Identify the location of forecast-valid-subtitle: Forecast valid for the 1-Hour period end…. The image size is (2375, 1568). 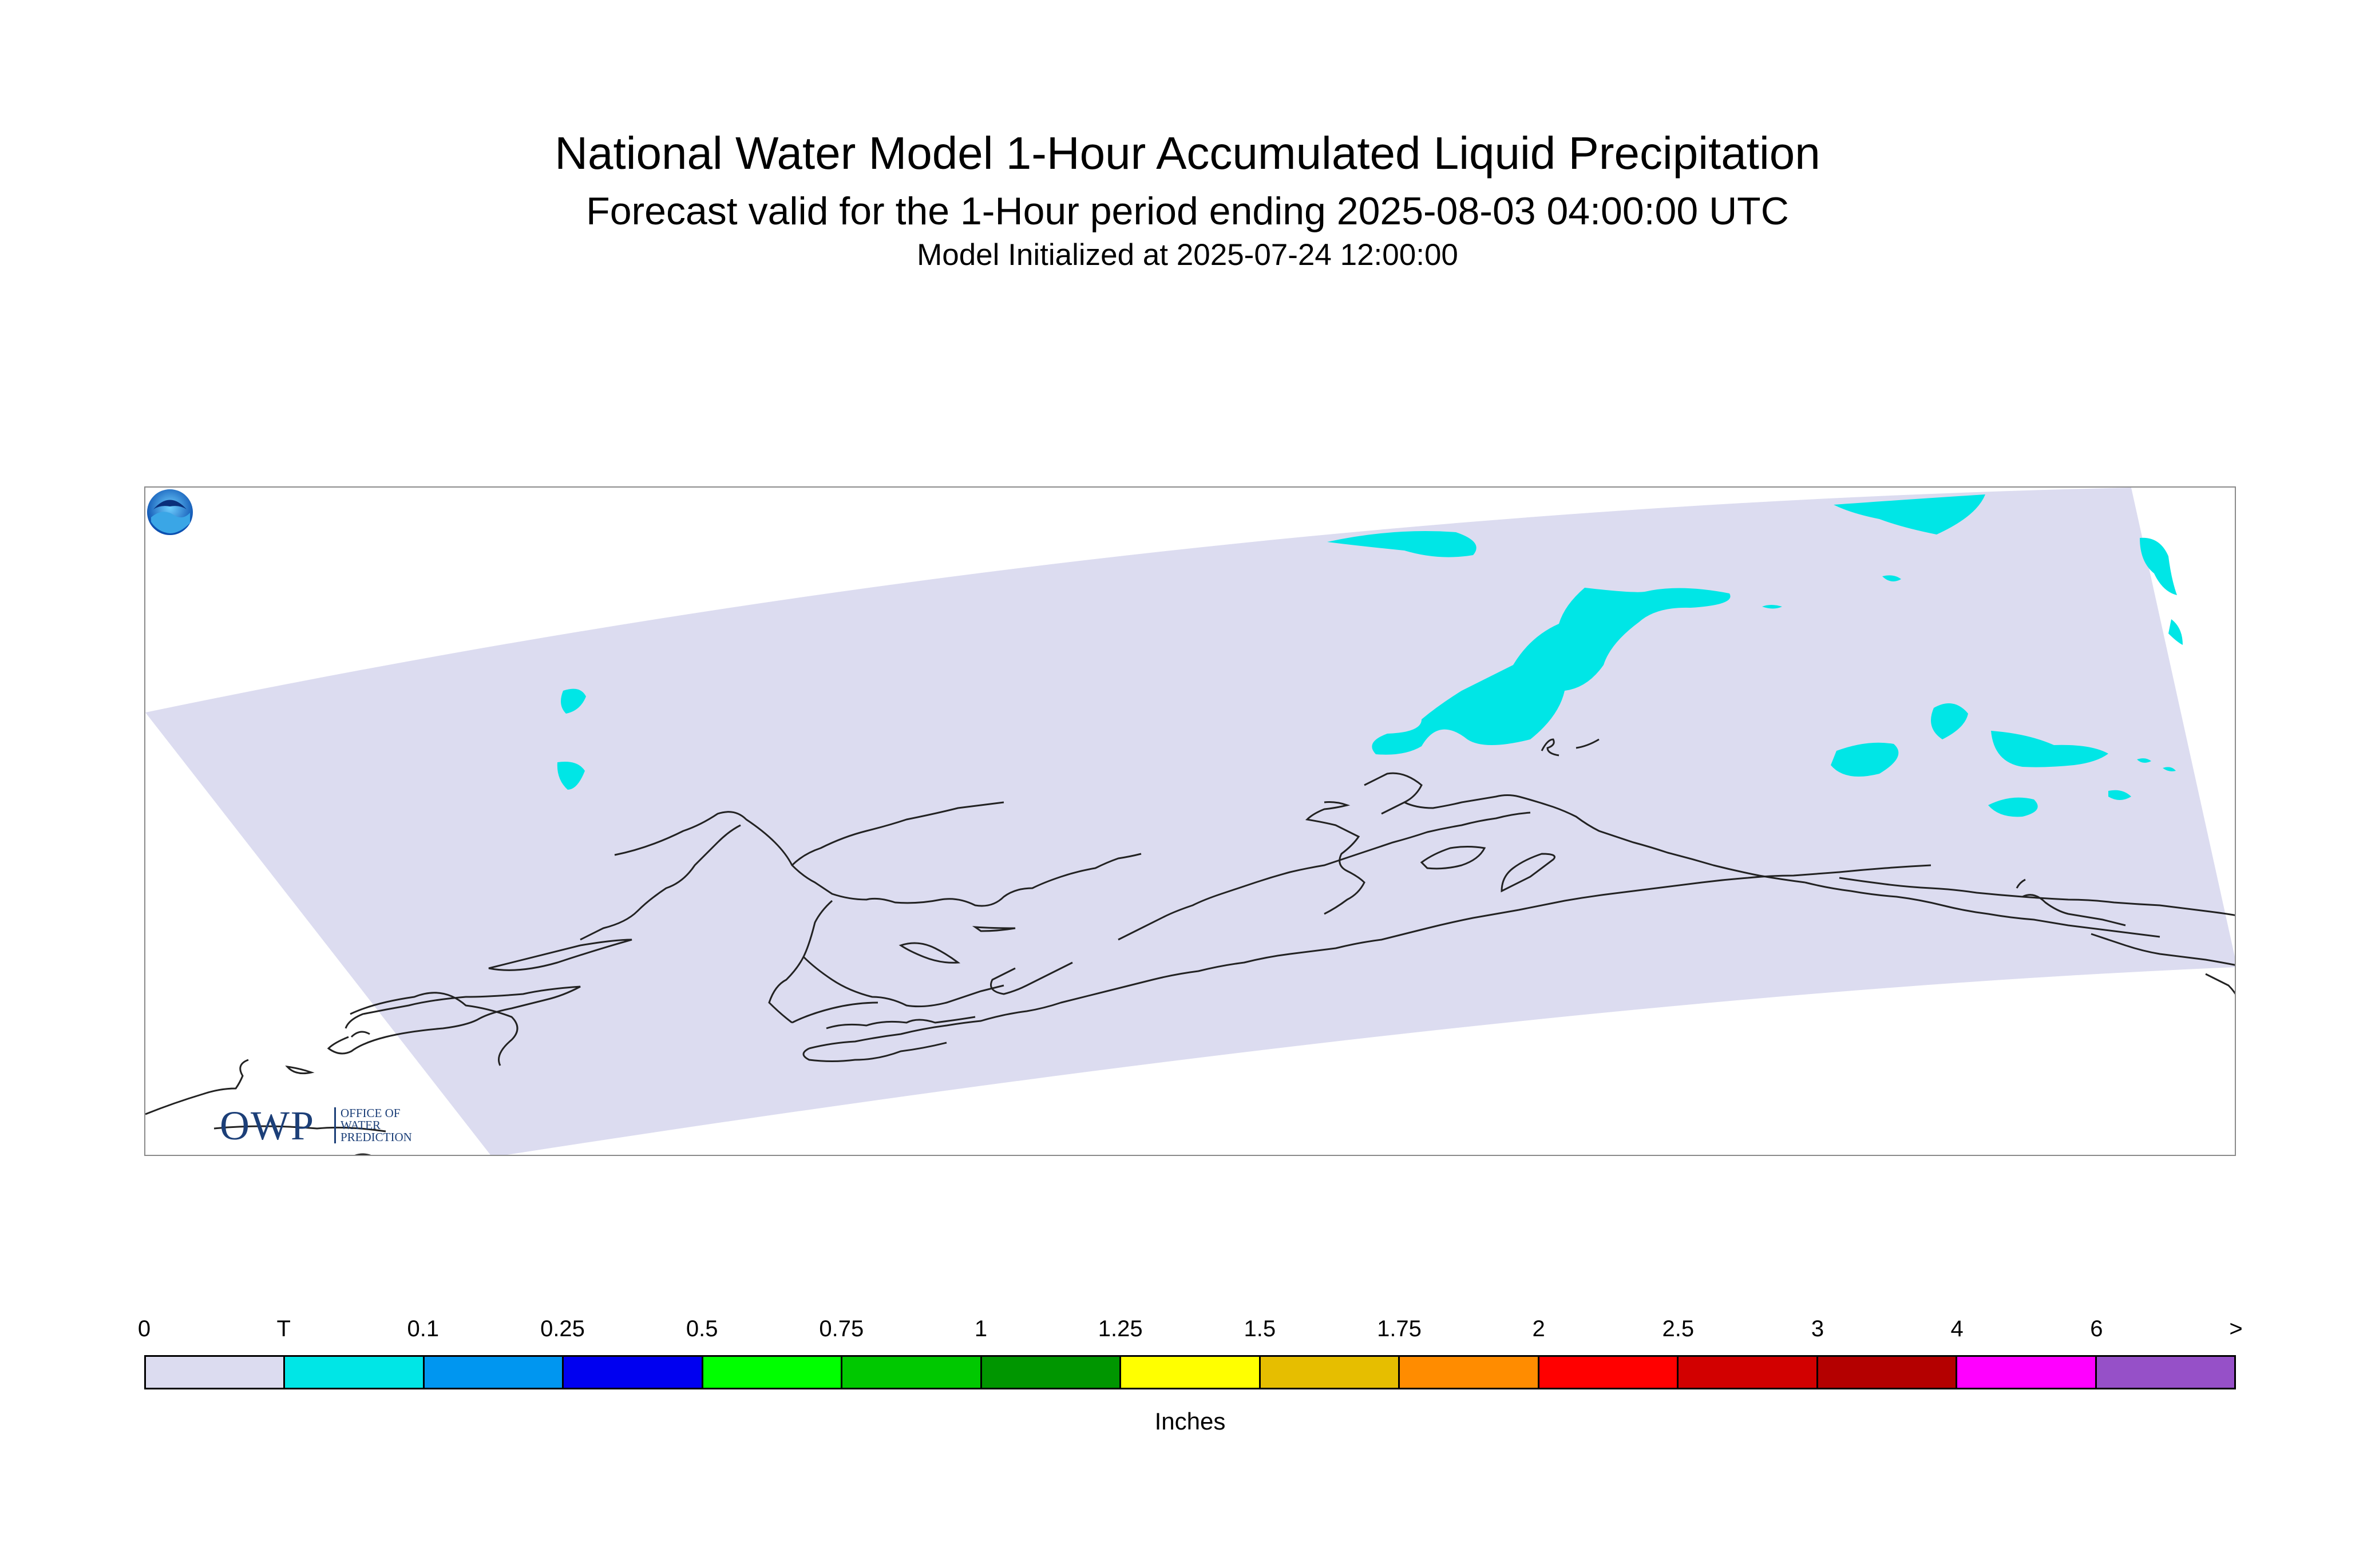
(1187, 211).